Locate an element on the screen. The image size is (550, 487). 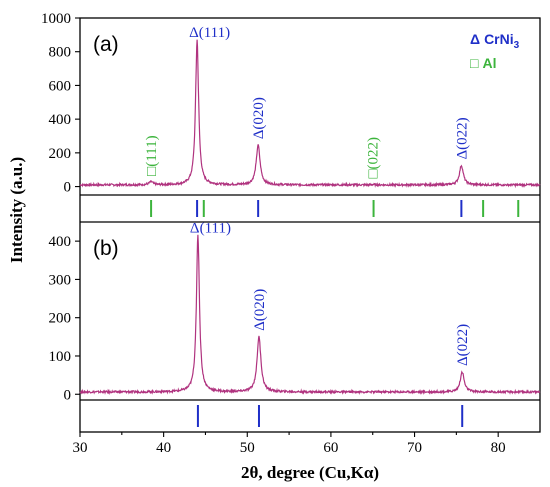
x-tick-label: 30 is located at coordinates (80, 448).